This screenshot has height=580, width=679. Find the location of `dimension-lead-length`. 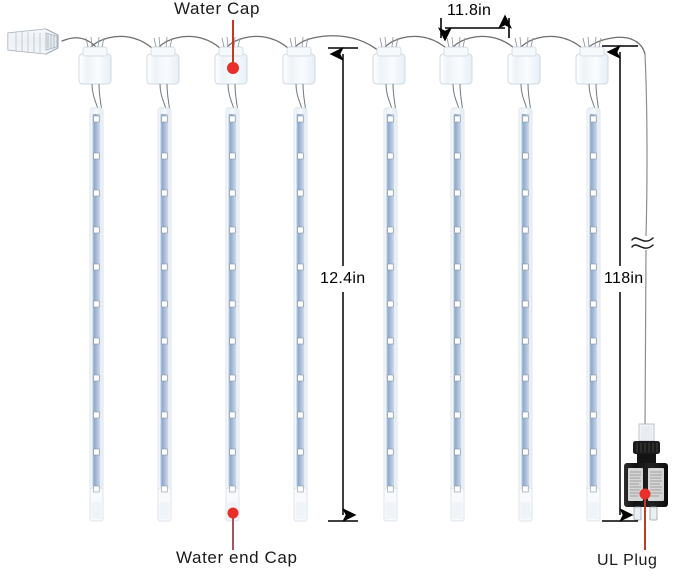

dimension-lead-length is located at coordinates (620, 283).